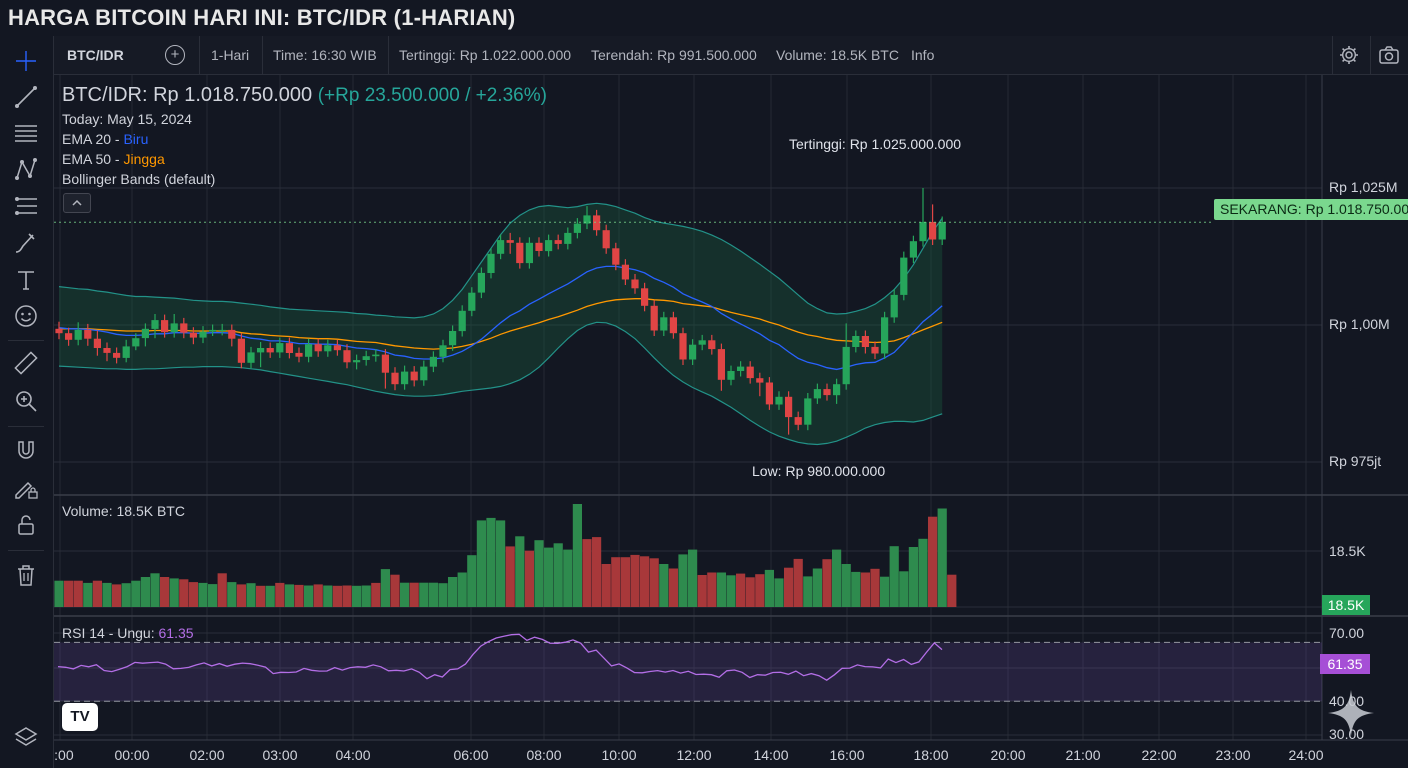 The image size is (1408, 768). Describe the element at coordinates (325, 55) in the screenshot. I see `time-readout: Time: 16:30 WIB` at that location.